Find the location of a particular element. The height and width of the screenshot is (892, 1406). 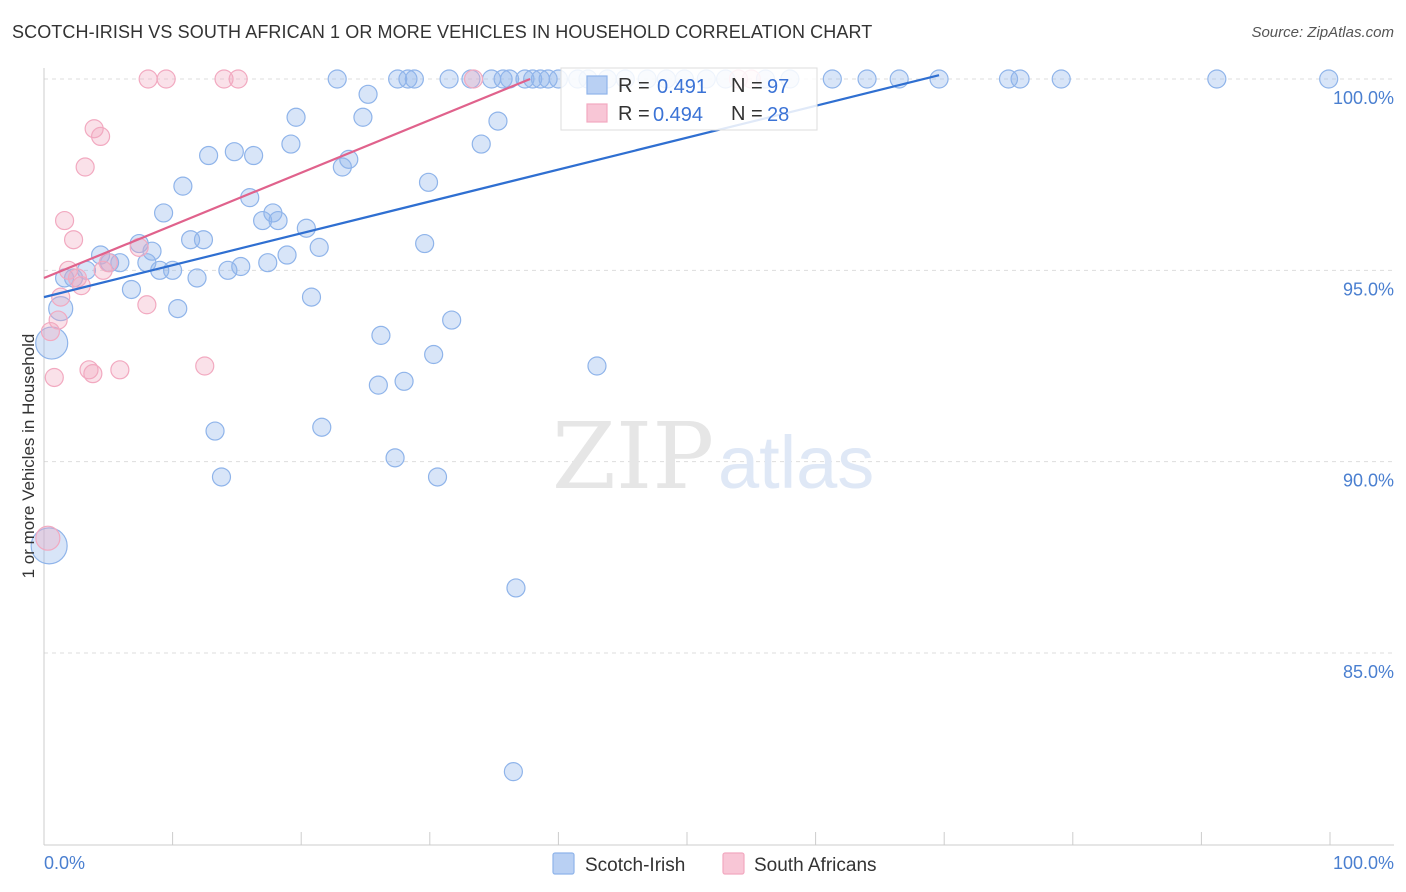

legend-swatch-south-africans is located at coordinates (597, 113).